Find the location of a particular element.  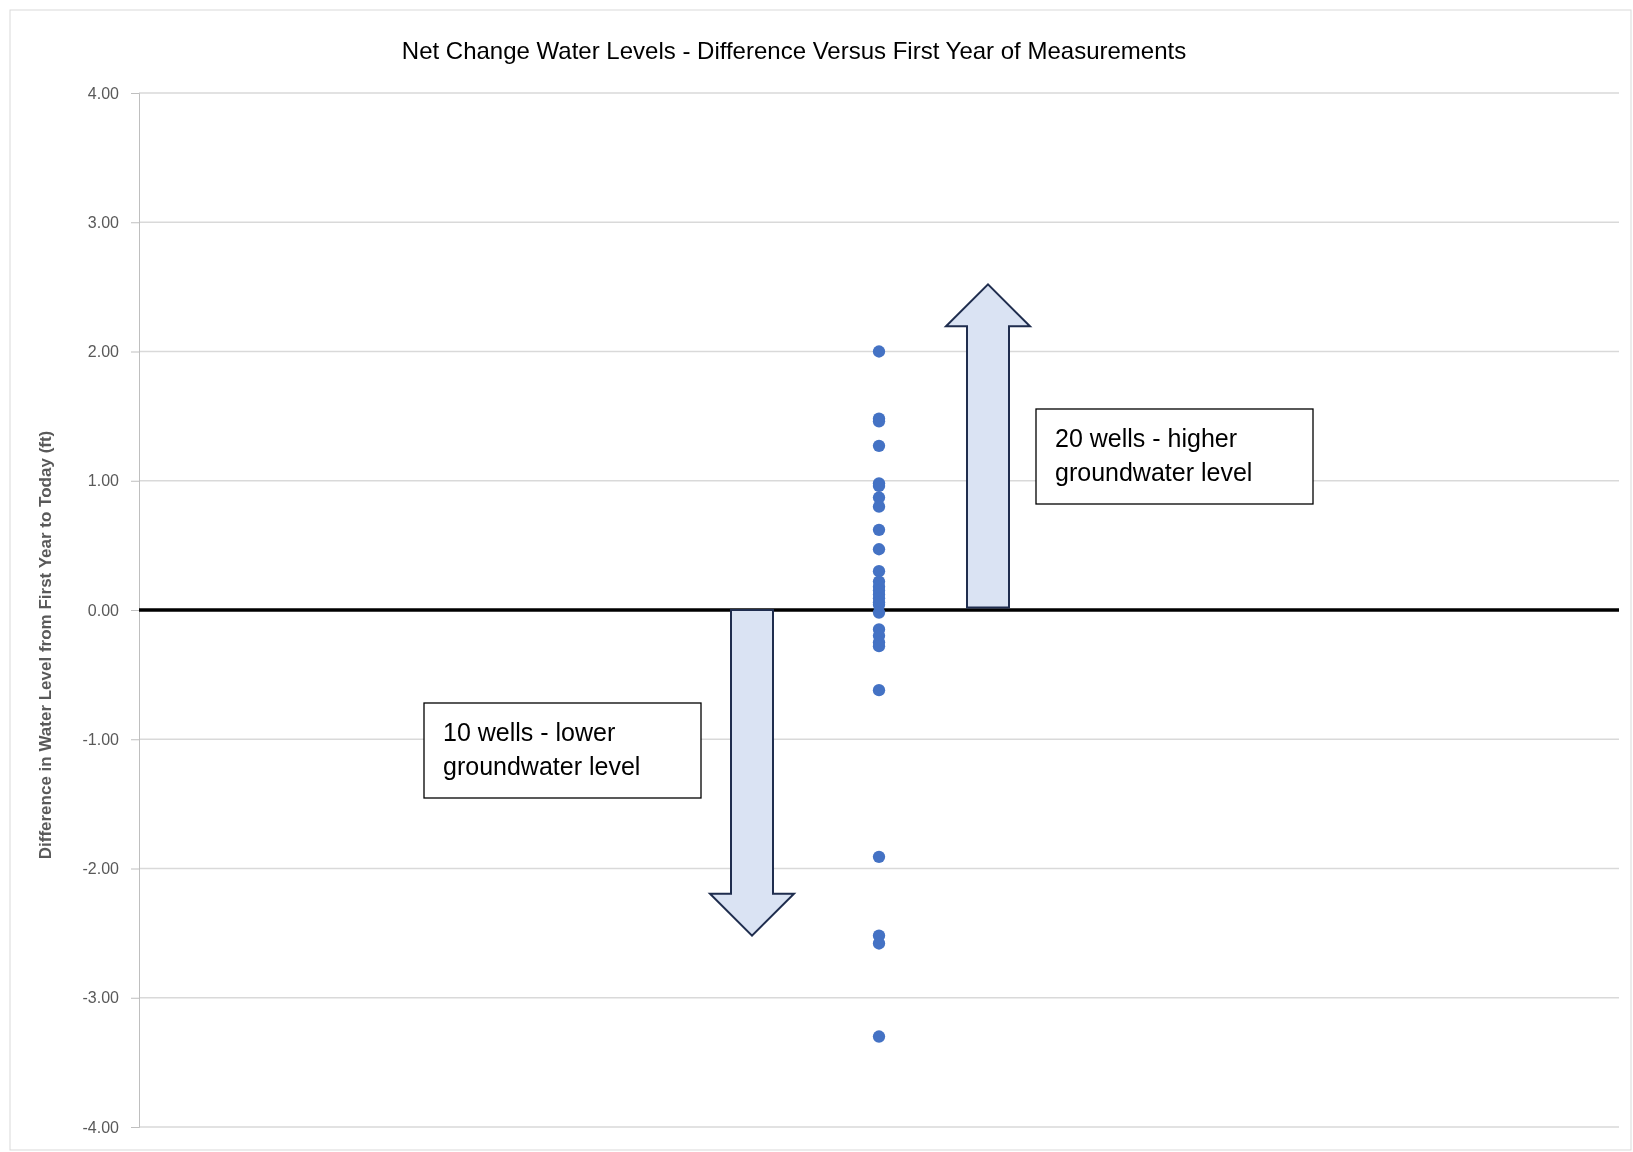

y-tick-label: 4.00 is located at coordinates (103, 93).